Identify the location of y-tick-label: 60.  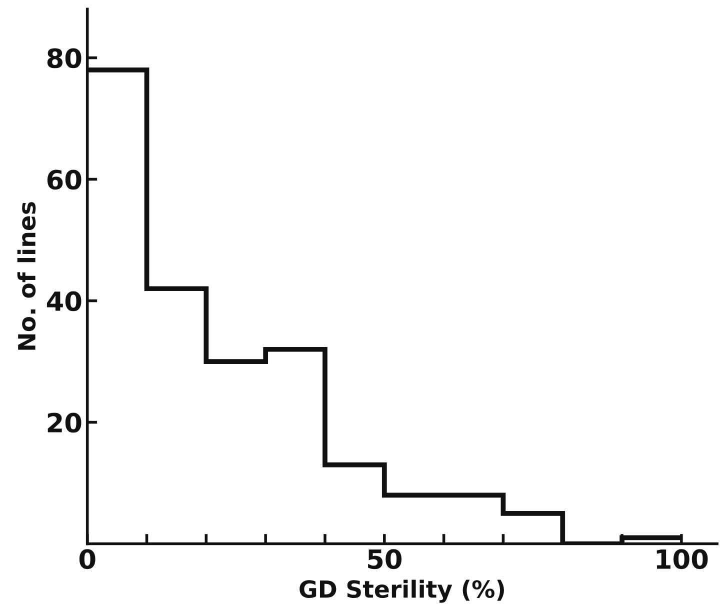
(64, 180).